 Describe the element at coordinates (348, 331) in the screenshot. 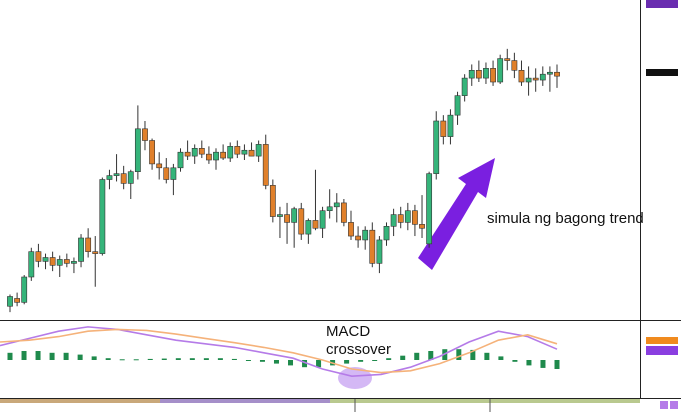

I see `macd-annotation: MACD` at that location.